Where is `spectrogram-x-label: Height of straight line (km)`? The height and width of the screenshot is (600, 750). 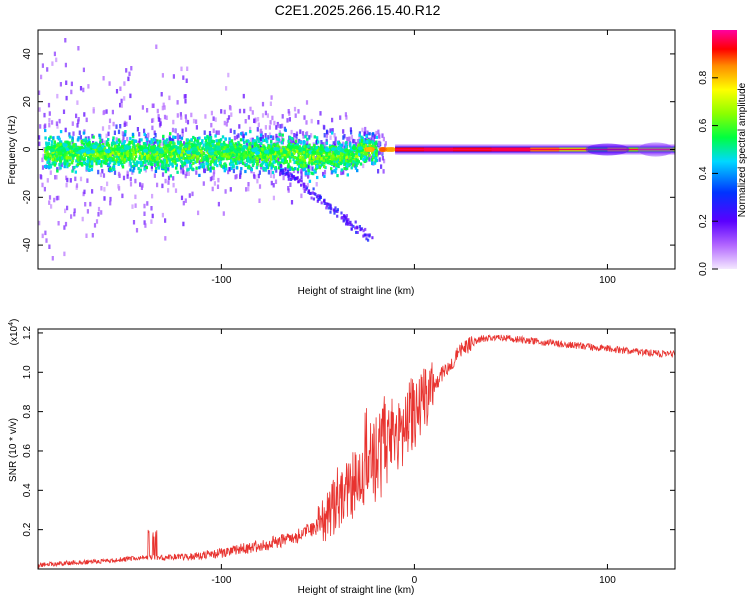
spectrogram-x-label: Height of straight line (km) is located at coordinates (356, 291).